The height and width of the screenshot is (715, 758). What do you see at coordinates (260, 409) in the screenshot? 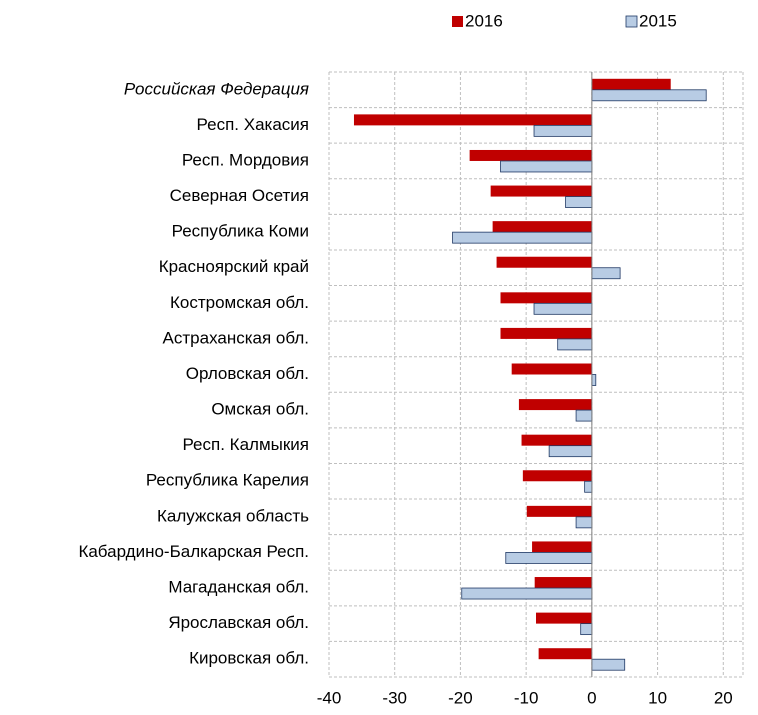
I see `y-tick-label: Омская обл.` at bounding box center [260, 409].